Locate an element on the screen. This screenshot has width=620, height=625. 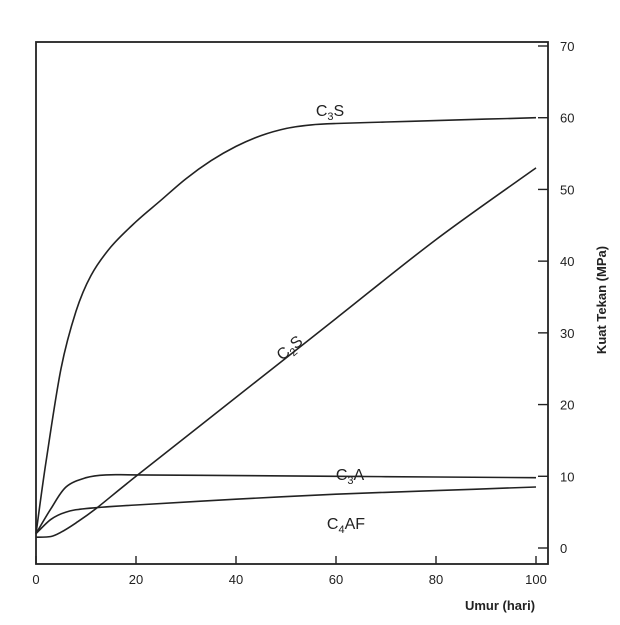
series-labels: C3S C2S C3A C4AF is located at coordinates (320, 319).